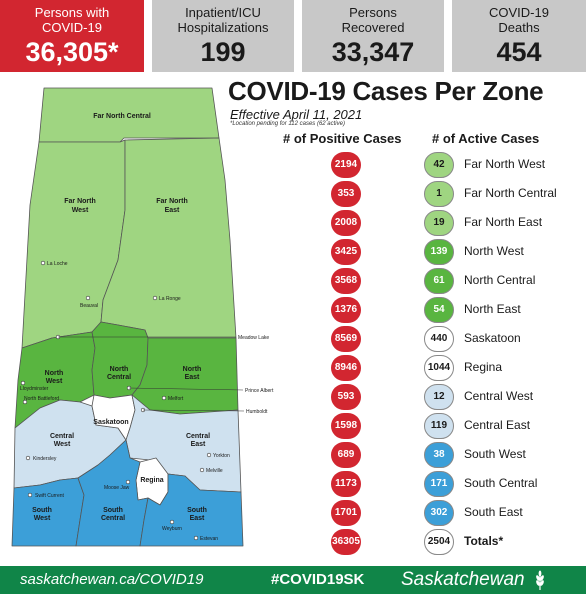 The image size is (586, 594). I want to click on map-label-central-east-1: Central, so click(198, 436).